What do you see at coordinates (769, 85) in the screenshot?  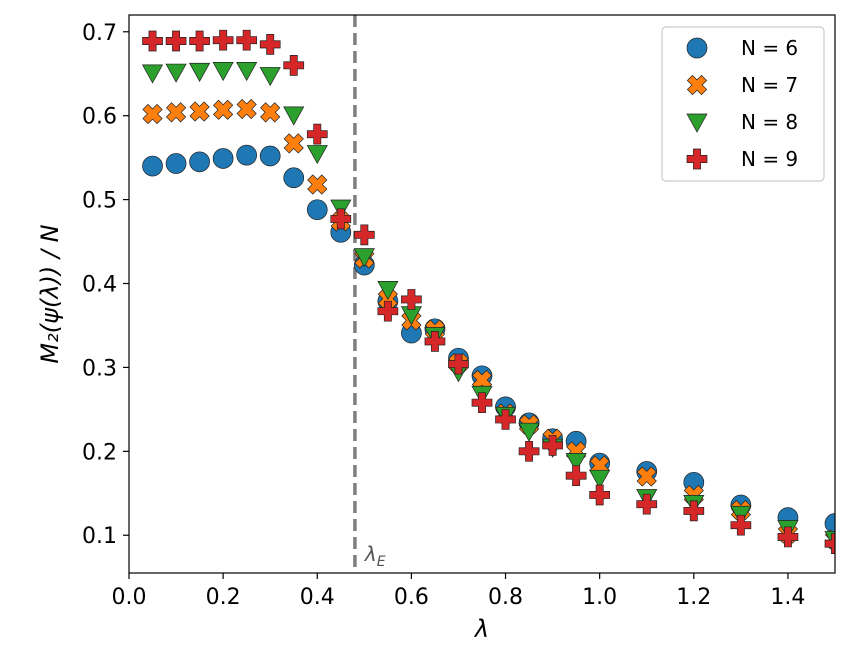 I see `legend-label: N = 7` at bounding box center [769, 85].